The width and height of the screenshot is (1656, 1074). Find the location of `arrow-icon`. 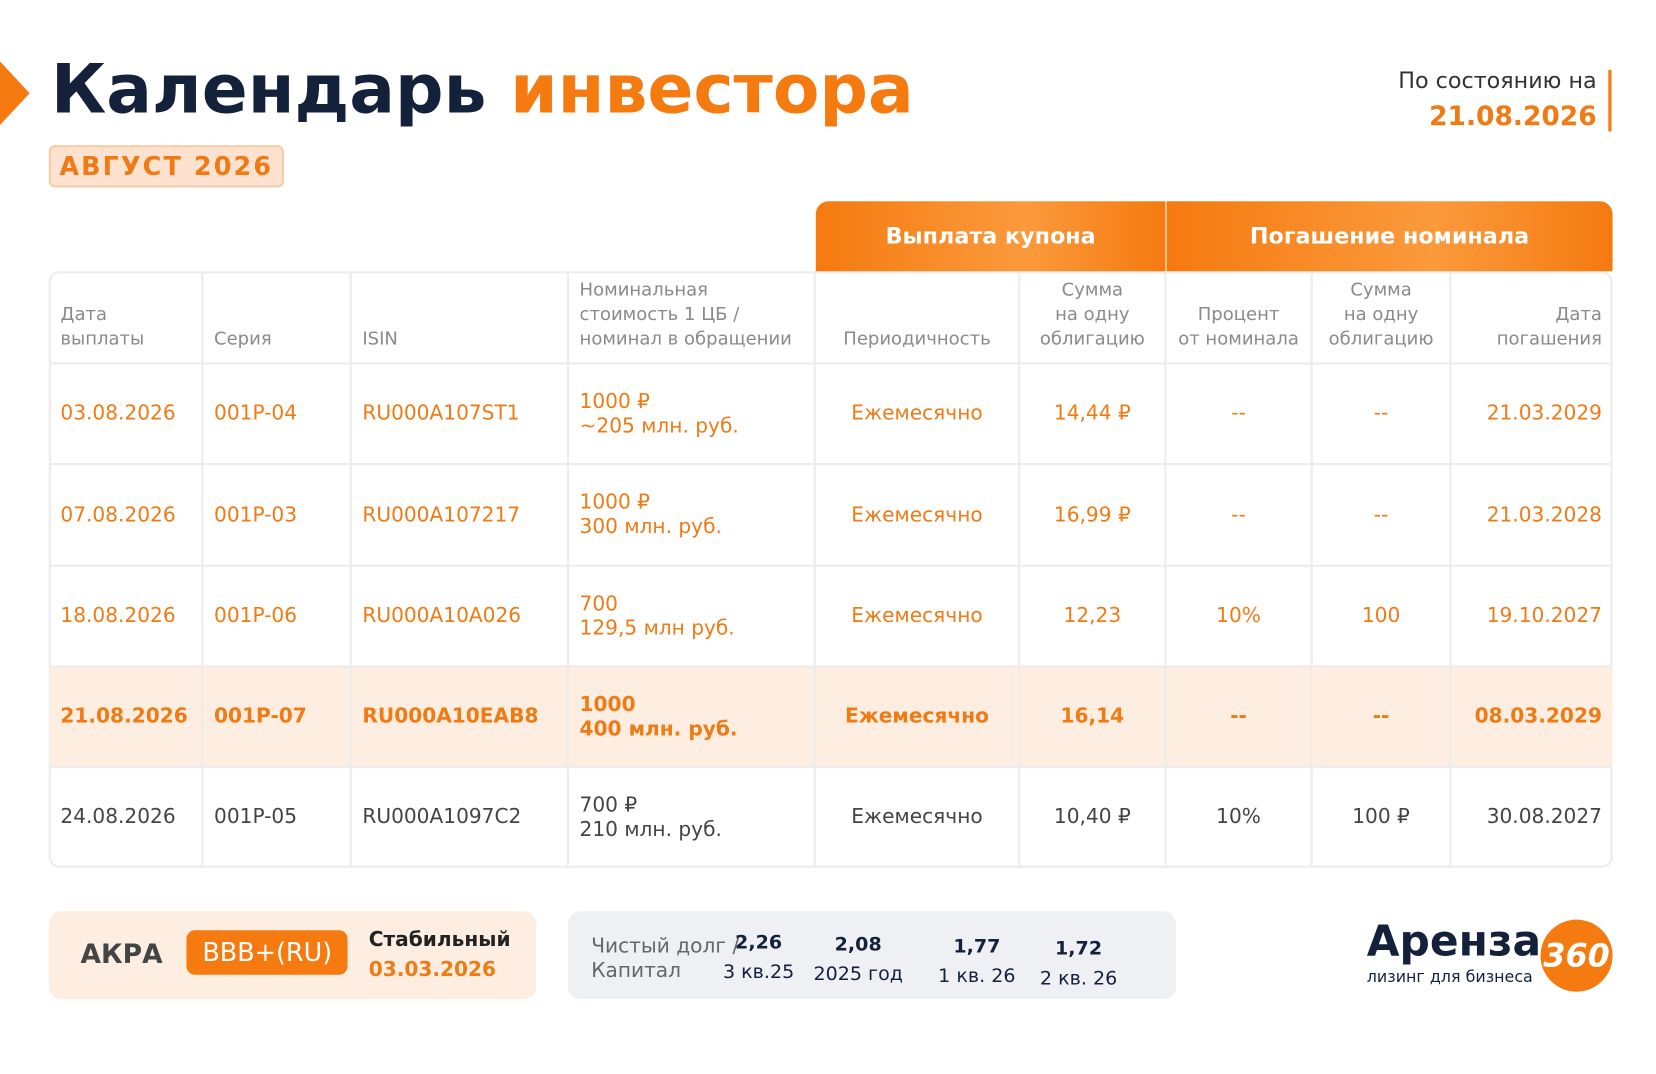

arrow-icon is located at coordinates (15, 93).